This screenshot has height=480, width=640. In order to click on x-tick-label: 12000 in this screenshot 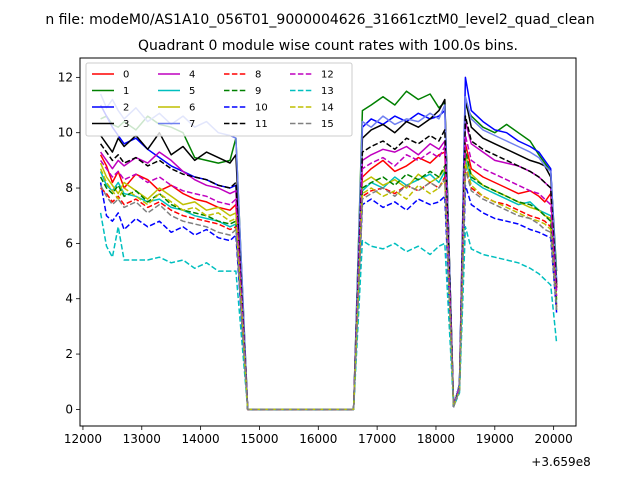, I will do `click(83, 439)`.